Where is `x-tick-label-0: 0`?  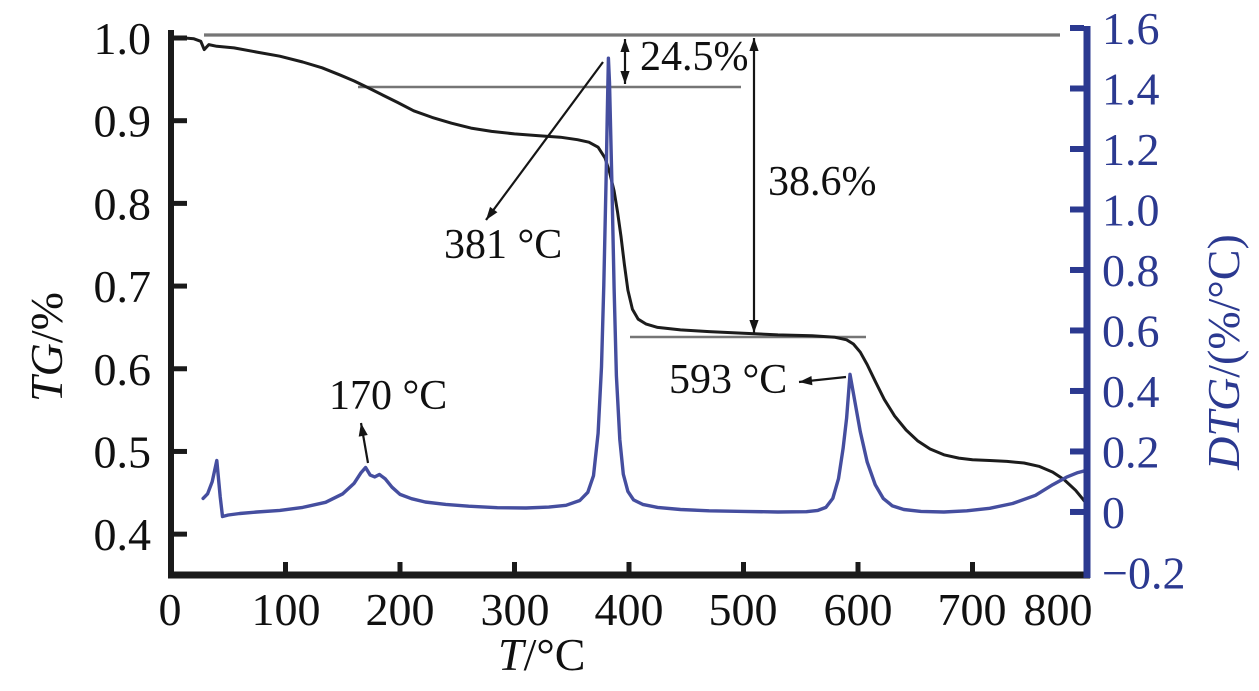
x-tick-label-0: 0 is located at coordinates (170, 609).